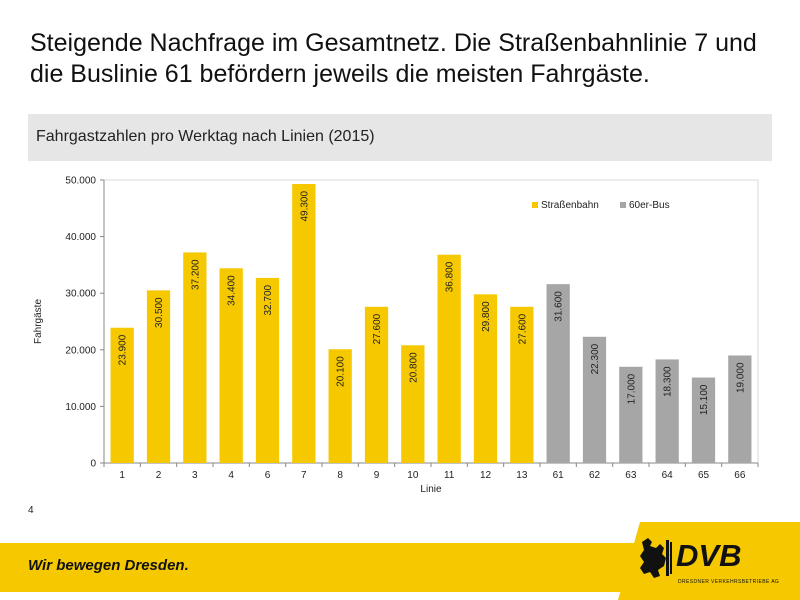 The image size is (800, 600). Describe the element at coordinates (740, 475) in the screenshot. I see `x-tick-label: 66` at that location.